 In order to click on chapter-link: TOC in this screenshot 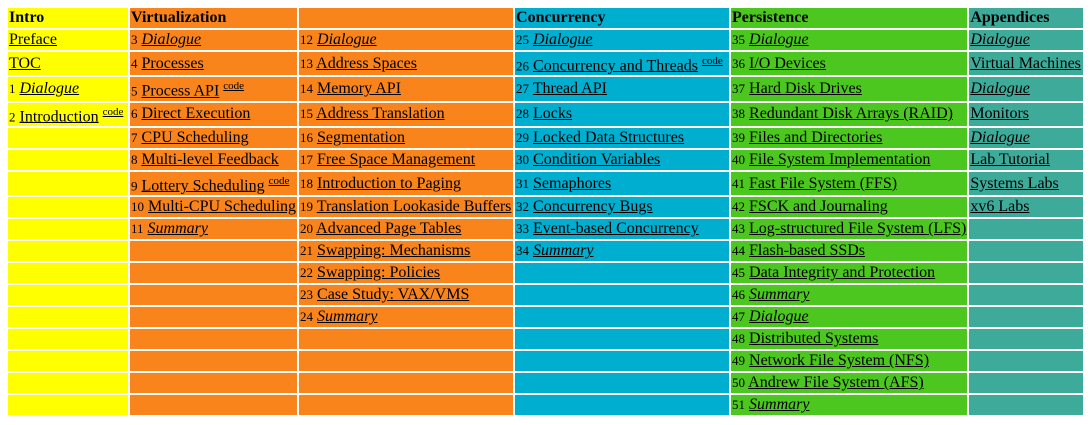, I will do `click(25, 63)`.